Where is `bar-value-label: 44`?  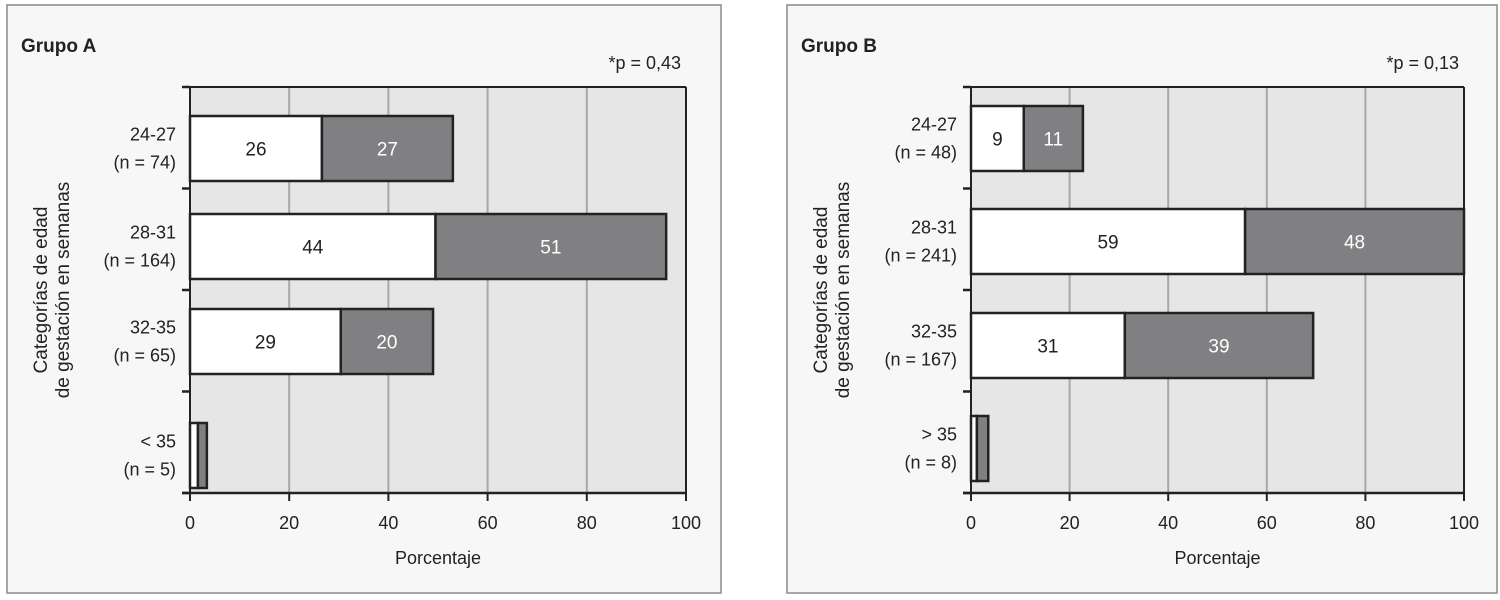
bar-value-label: 44 is located at coordinates (313, 248).